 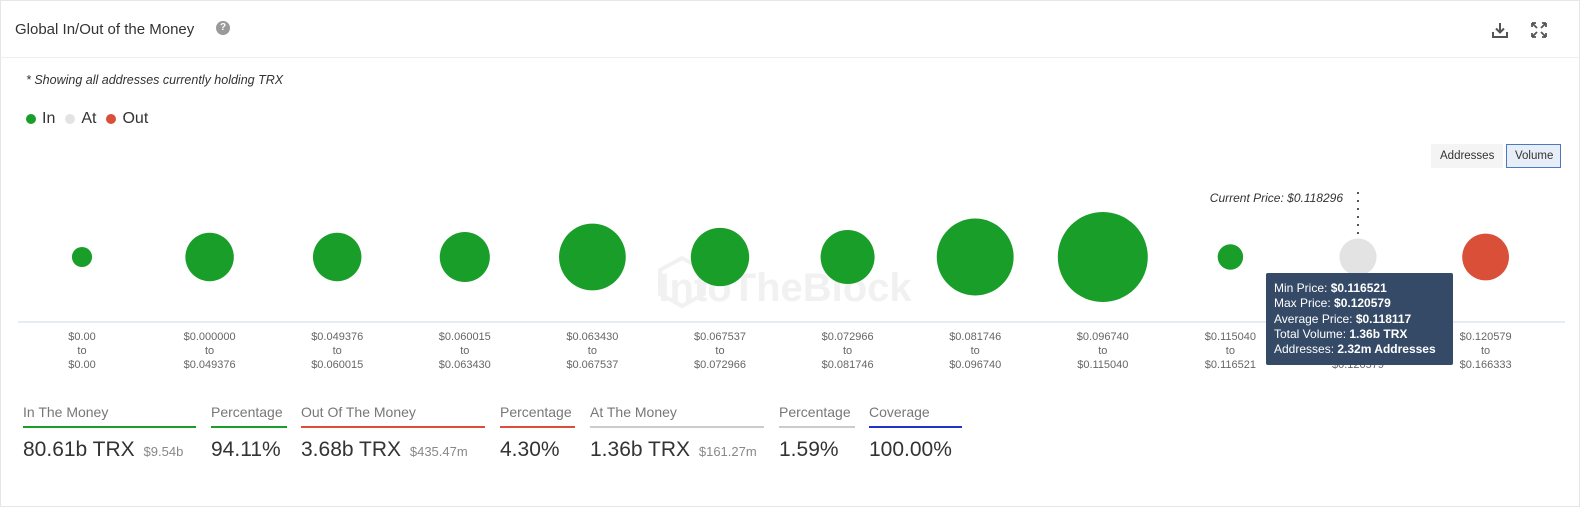 What do you see at coordinates (1312, 333) in the screenshot?
I see `tooltip-row-label: Total Volume:` at bounding box center [1312, 333].